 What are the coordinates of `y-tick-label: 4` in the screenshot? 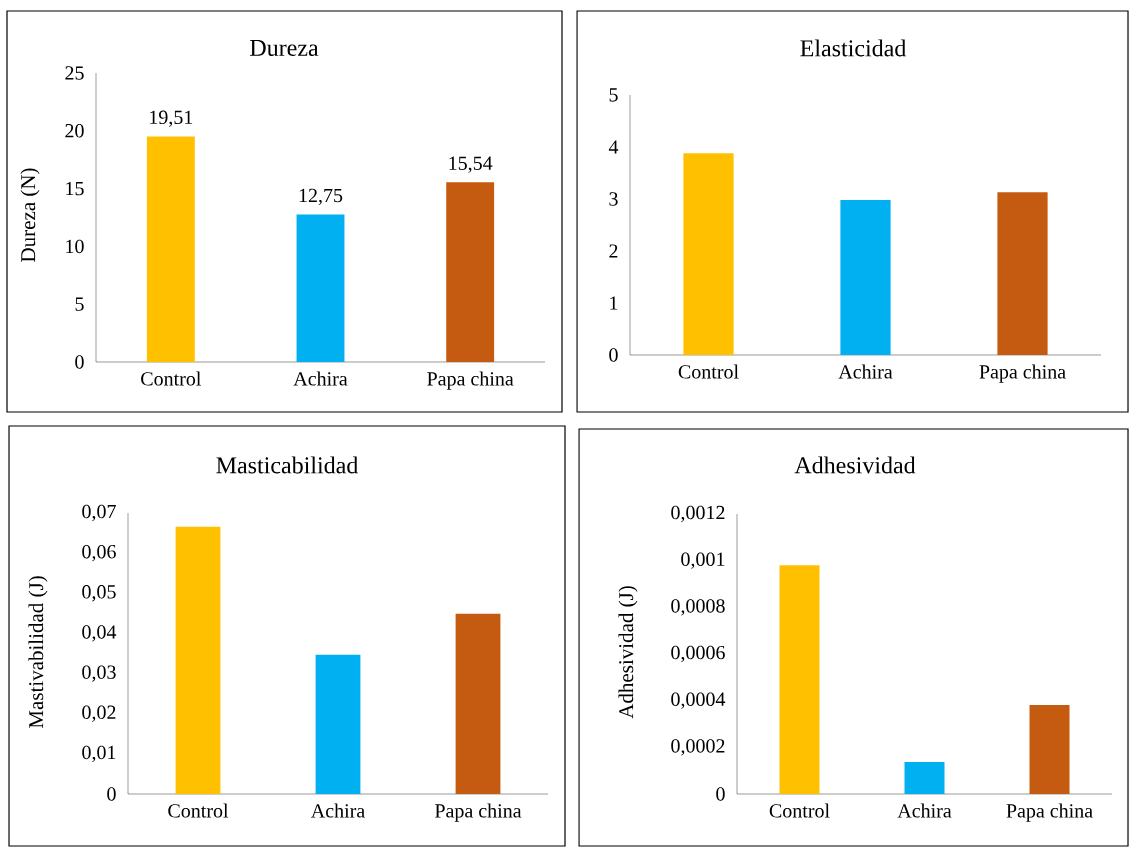 It's located at (613, 147).